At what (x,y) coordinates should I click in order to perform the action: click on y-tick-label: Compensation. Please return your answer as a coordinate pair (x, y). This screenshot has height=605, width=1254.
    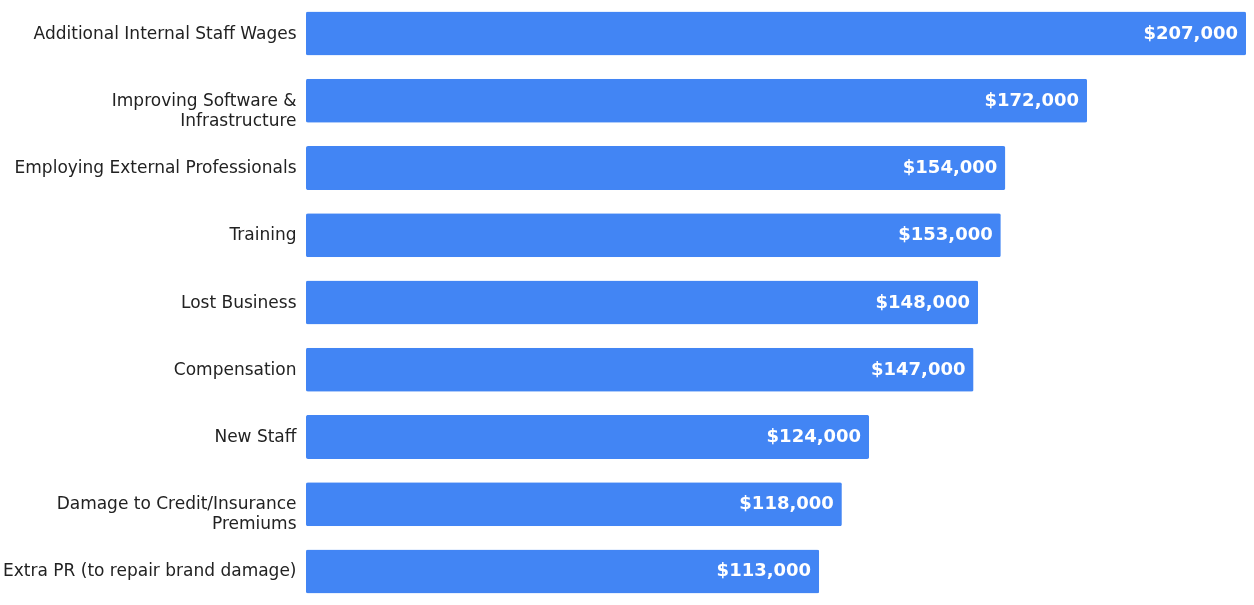
    Looking at the image, I should click on (235, 368).